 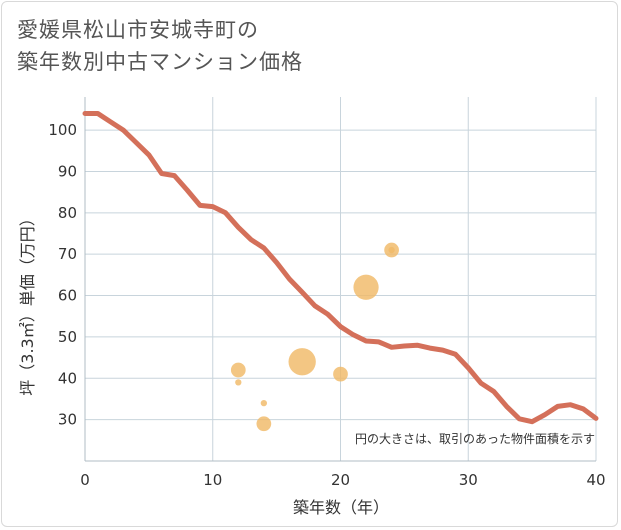 I want to click on y-tick-label-90: 90, so click(x=67, y=171).